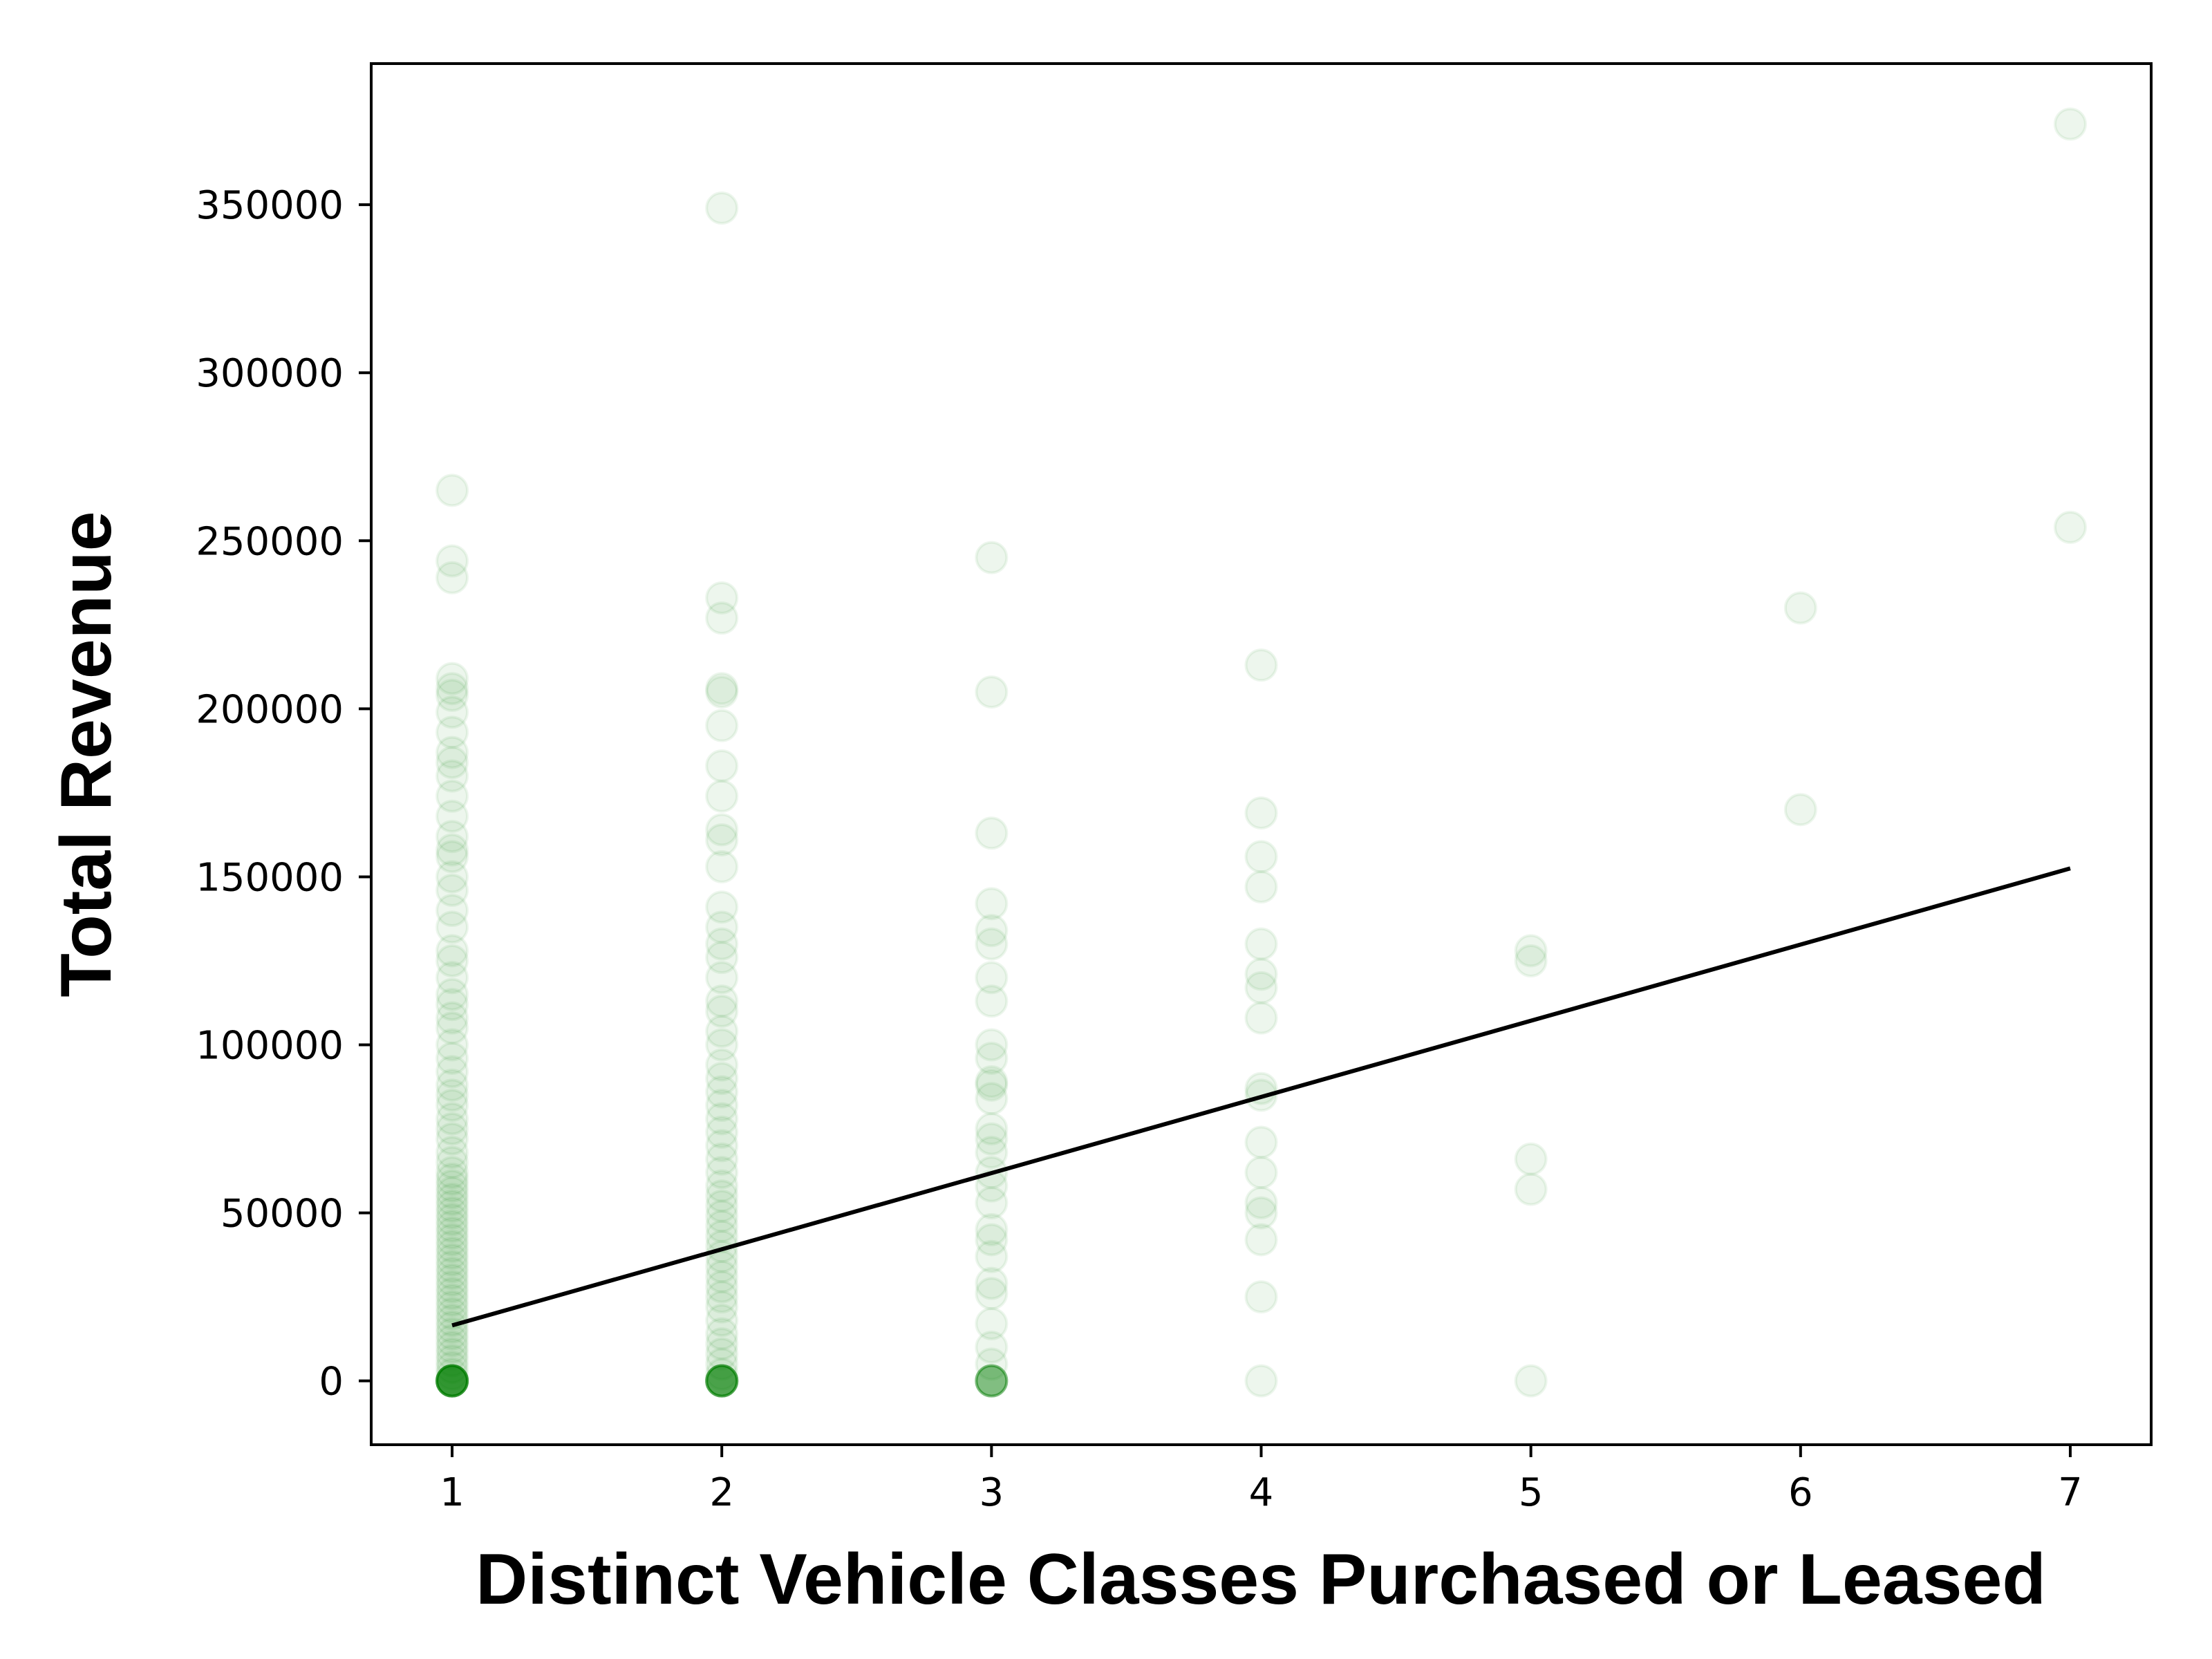  Describe the element at coordinates (86, 754) in the screenshot. I see `y-axis-label: Total Revenue` at that location.